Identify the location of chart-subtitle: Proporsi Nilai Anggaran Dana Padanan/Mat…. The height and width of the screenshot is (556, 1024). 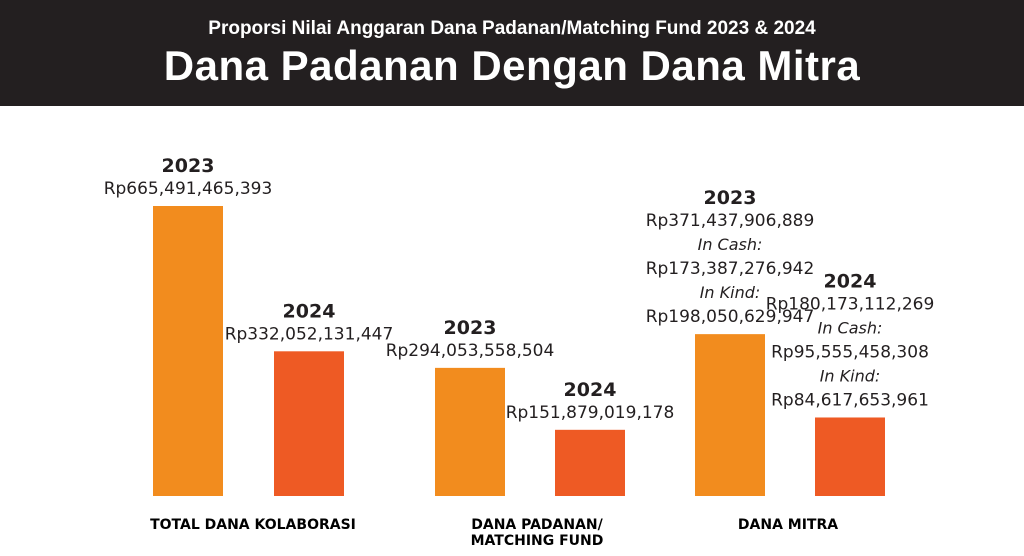
(512, 28).